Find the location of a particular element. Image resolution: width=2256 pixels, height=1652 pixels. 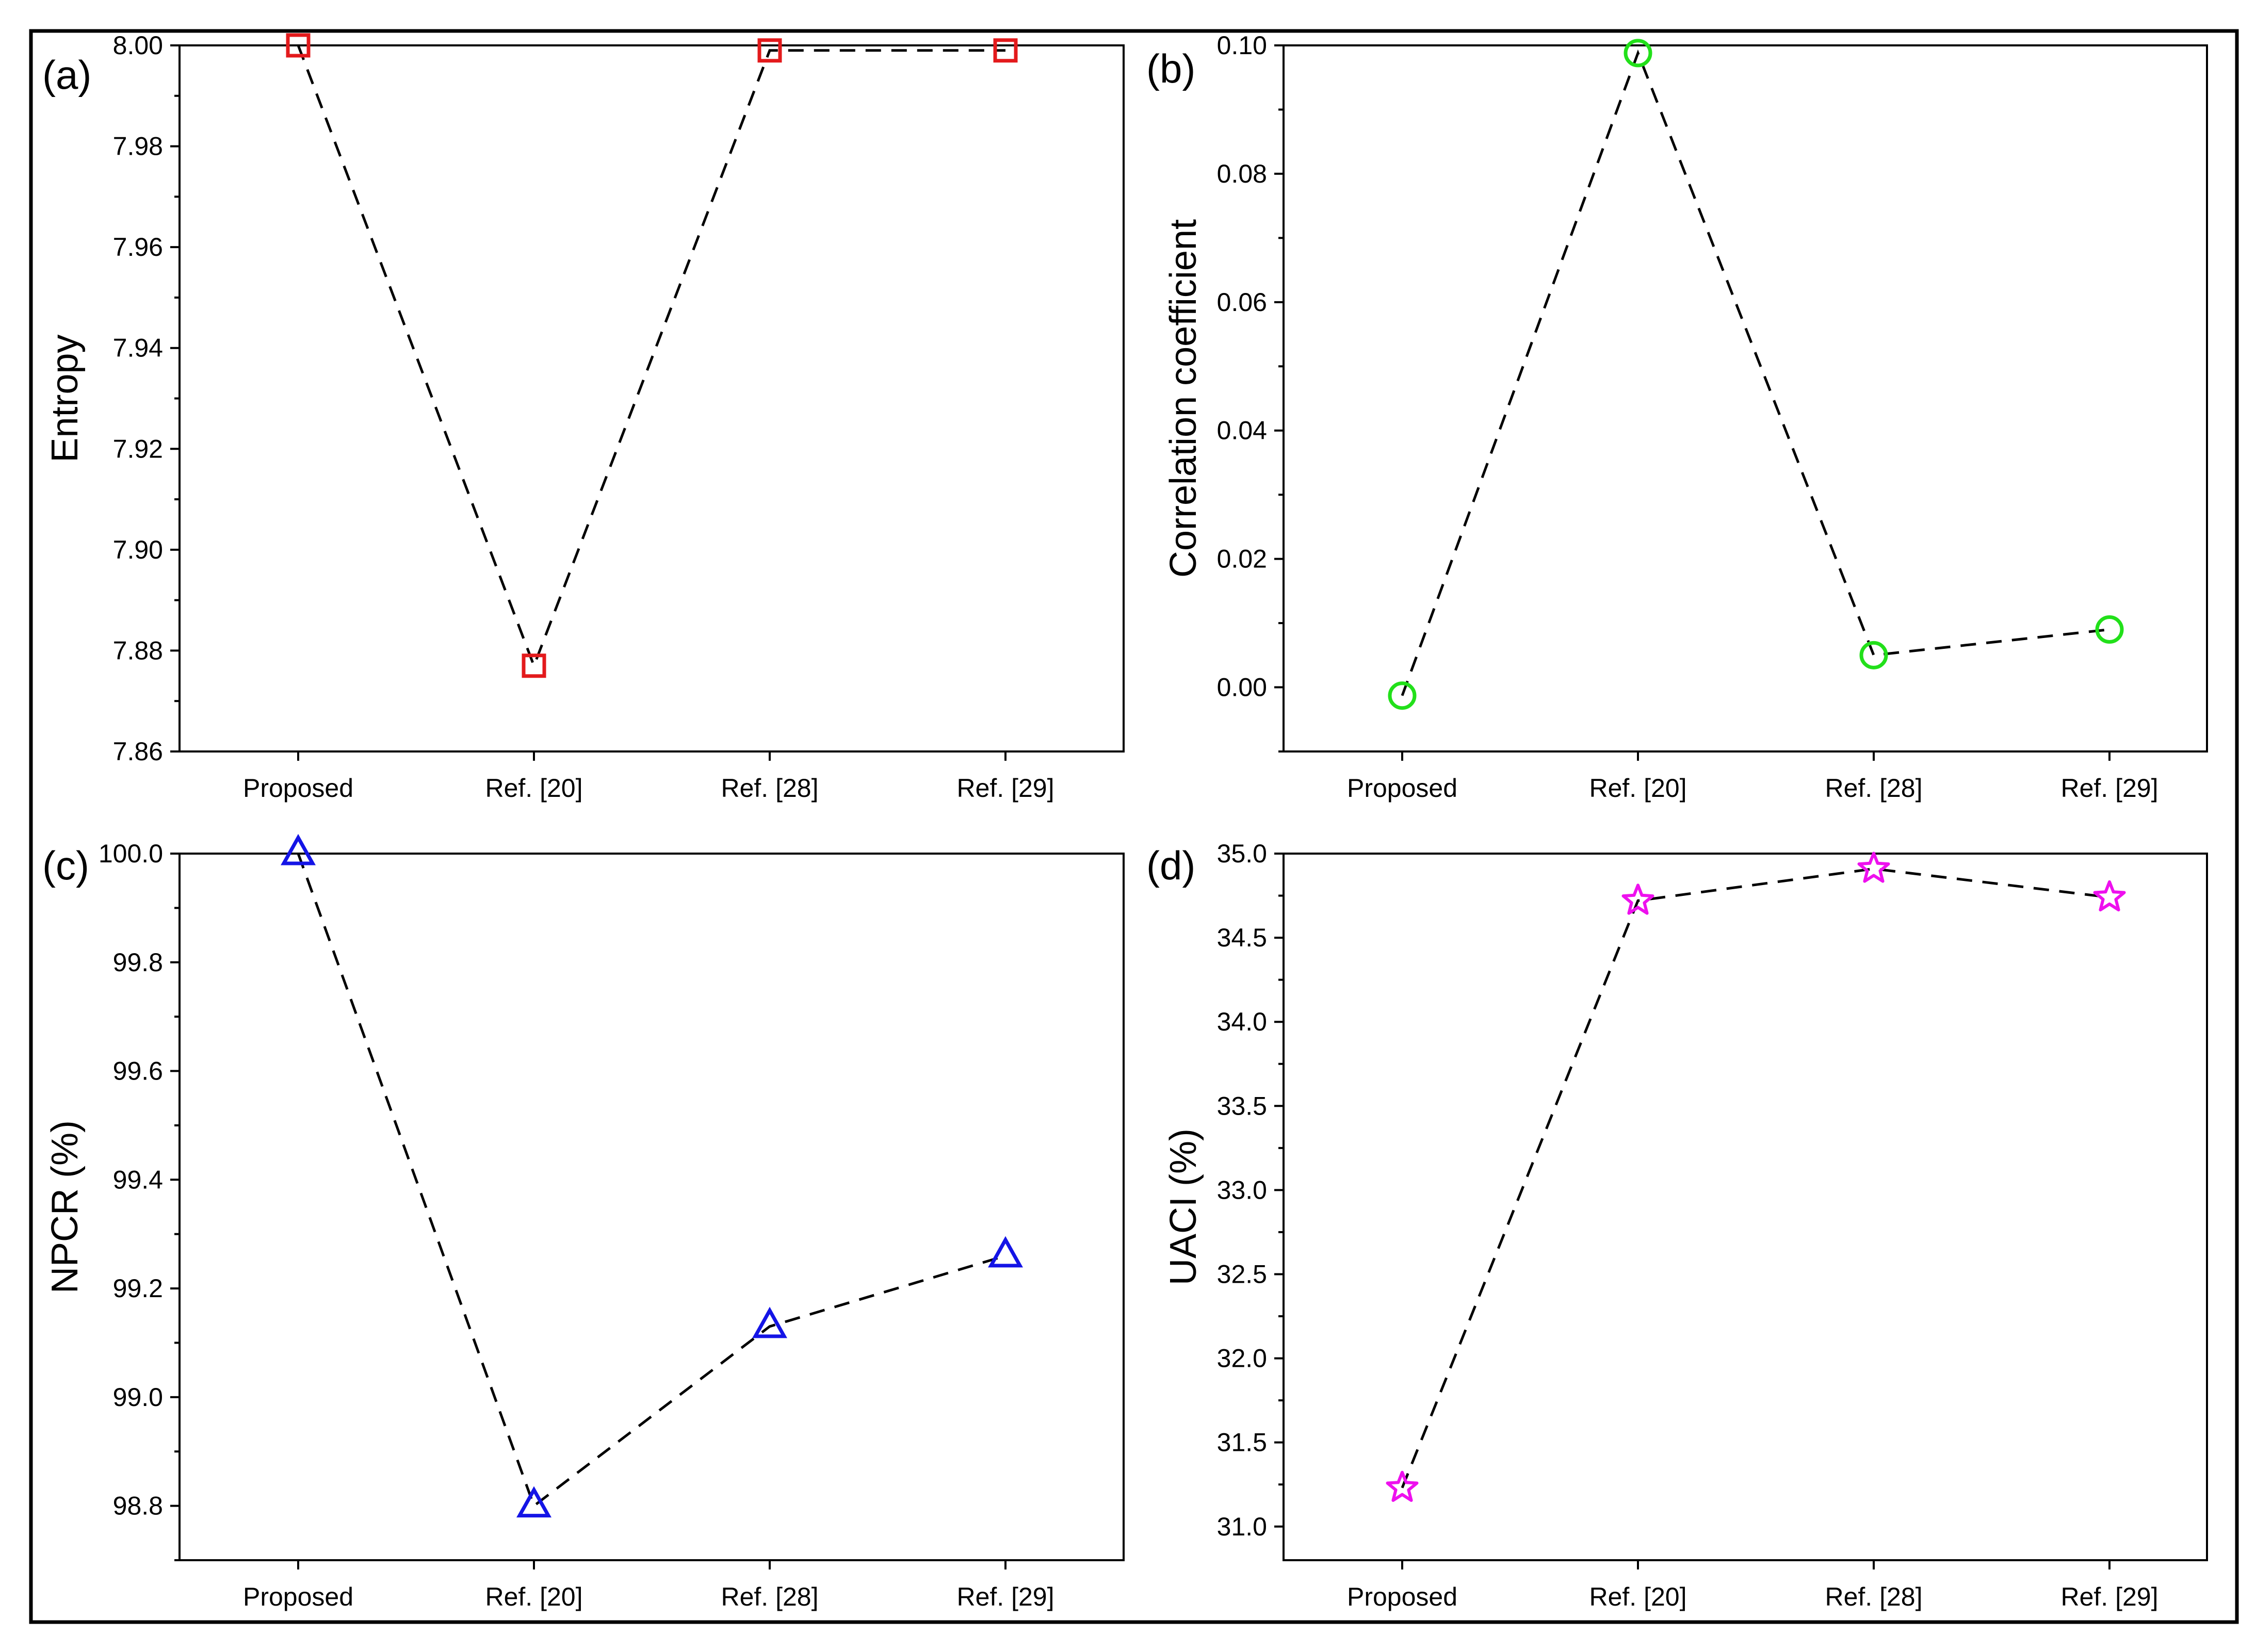

y-tick-label: 32.5 is located at coordinates (1242, 1274).